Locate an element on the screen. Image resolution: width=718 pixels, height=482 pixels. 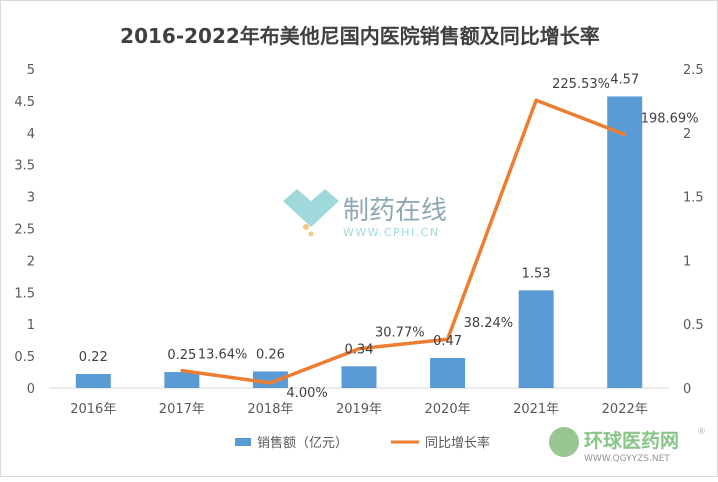
bar-data-label: 0.26 is located at coordinates (270, 354).